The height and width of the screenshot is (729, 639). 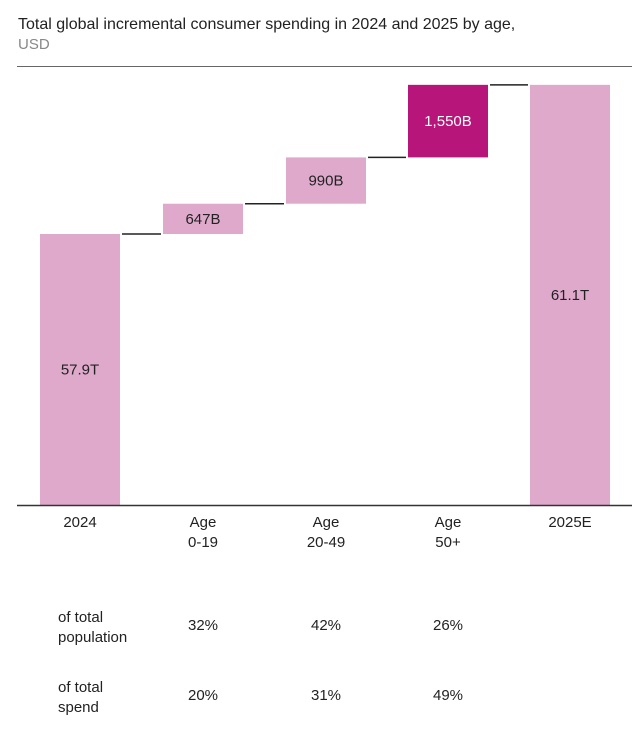 What do you see at coordinates (326, 533) in the screenshot?
I see `category-label: Age 20-49` at bounding box center [326, 533].